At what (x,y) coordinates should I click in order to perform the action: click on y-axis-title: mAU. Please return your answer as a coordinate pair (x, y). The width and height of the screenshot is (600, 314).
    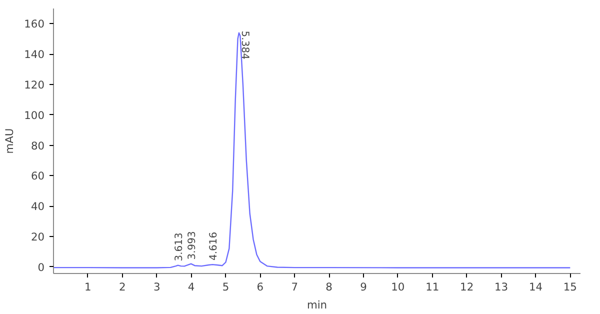
    Looking at the image, I should click on (9, 141).